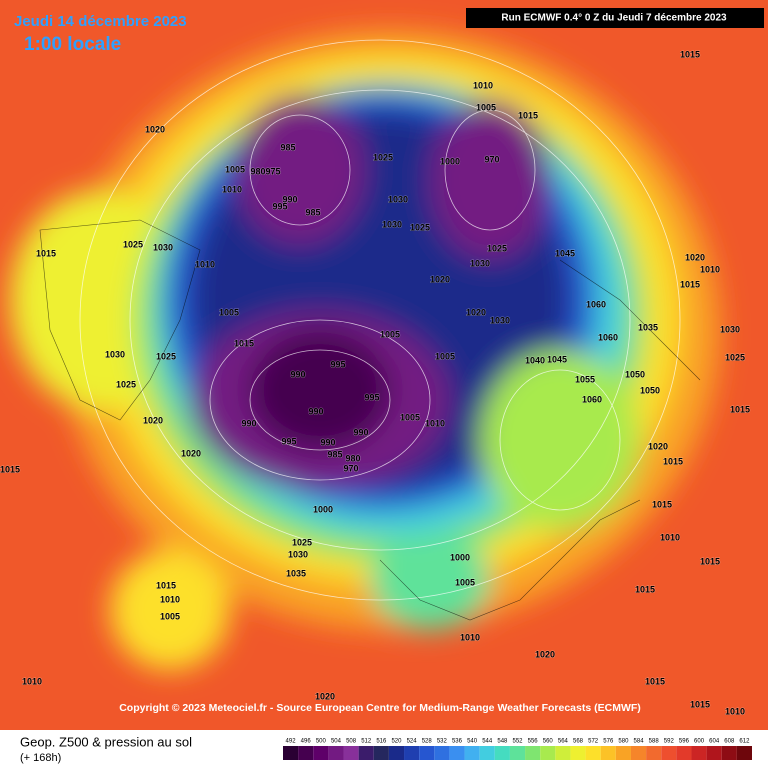  I want to click on colorbar-label: 492, so click(291, 742).